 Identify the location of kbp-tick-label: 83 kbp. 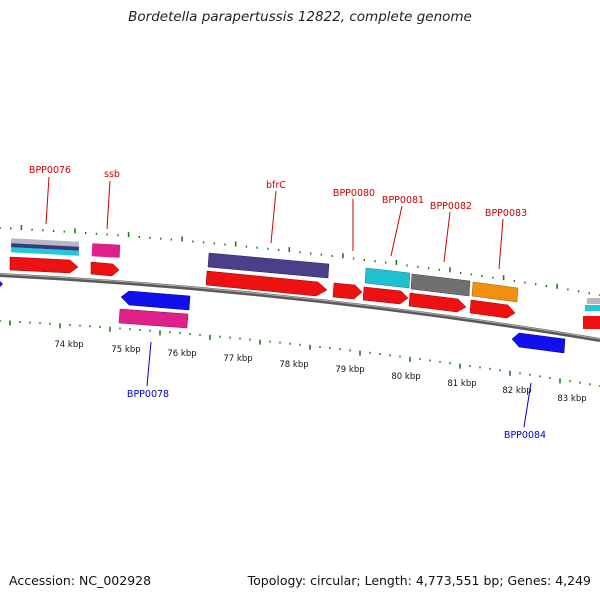
(571, 399).